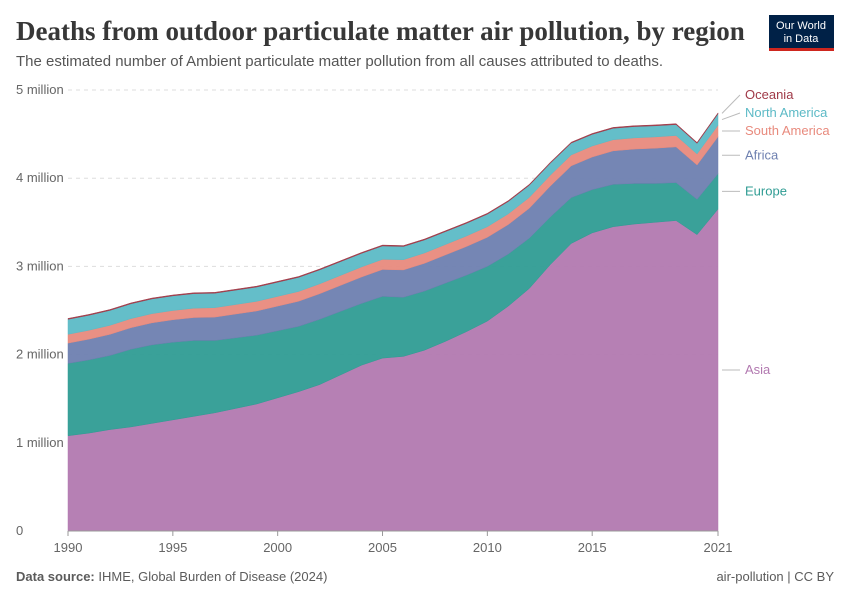 This screenshot has width=850, height=600. I want to click on y-tick-label: 5 million, so click(40, 89).